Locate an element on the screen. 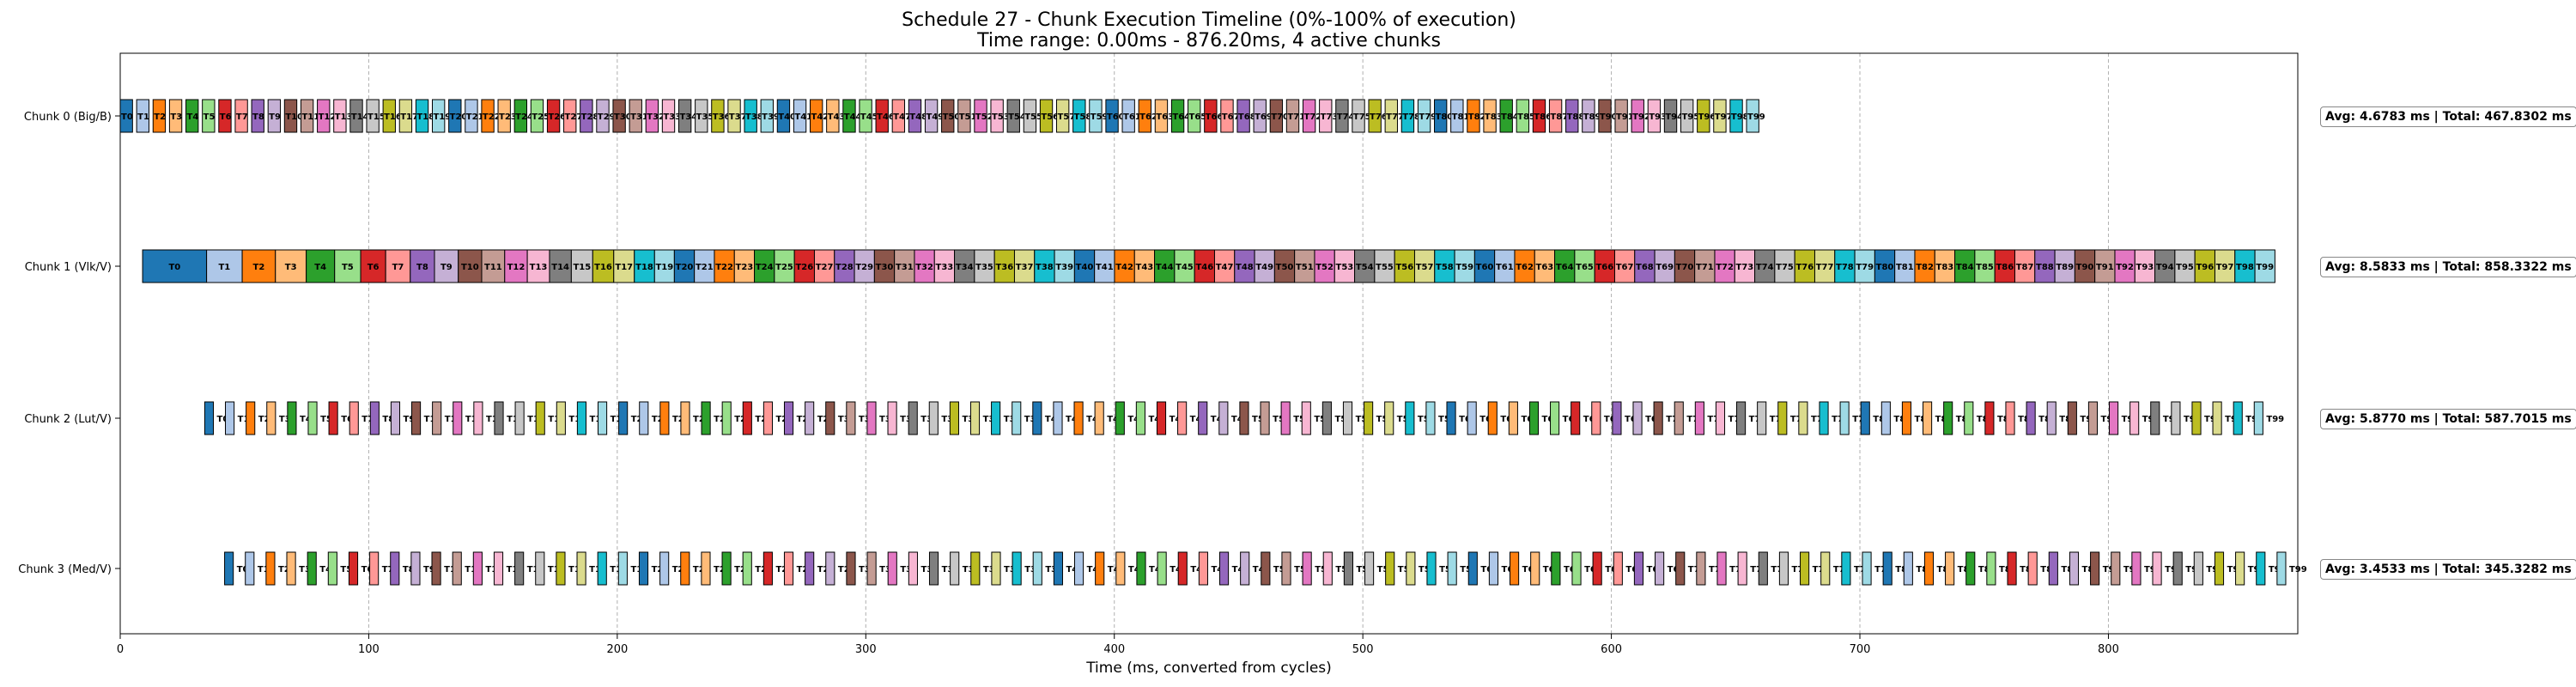 This screenshot has height=687, width=2576. task-label: T9 is located at coordinates (410, 419).